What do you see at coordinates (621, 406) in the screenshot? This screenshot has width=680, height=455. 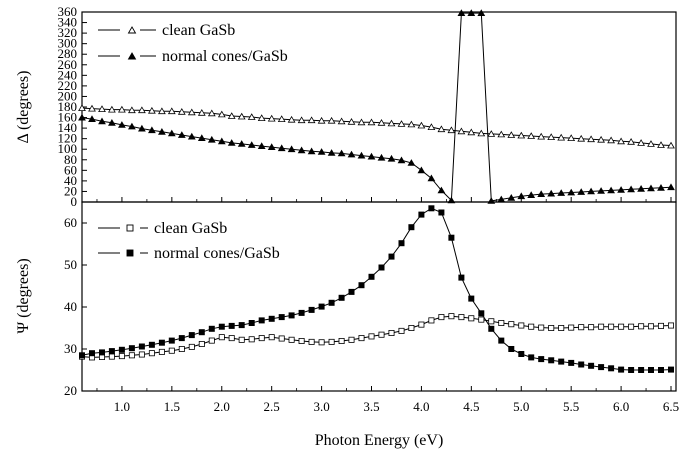 I see `x-tick-label: 6.0` at bounding box center [621, 406].